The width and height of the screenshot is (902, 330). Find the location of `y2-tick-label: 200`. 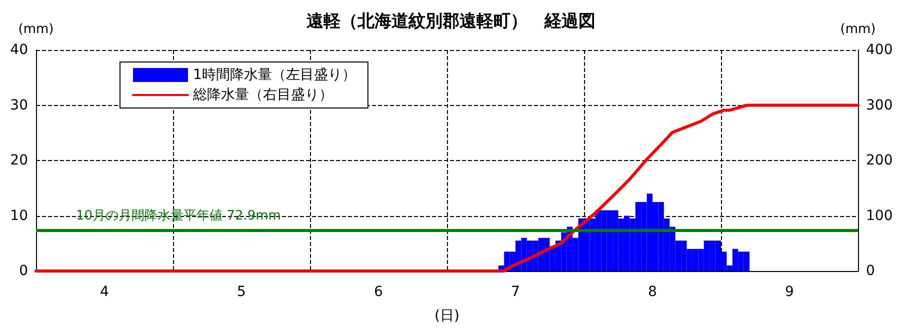

y2-tick-label: 200 is located at coordinates (879, 160).